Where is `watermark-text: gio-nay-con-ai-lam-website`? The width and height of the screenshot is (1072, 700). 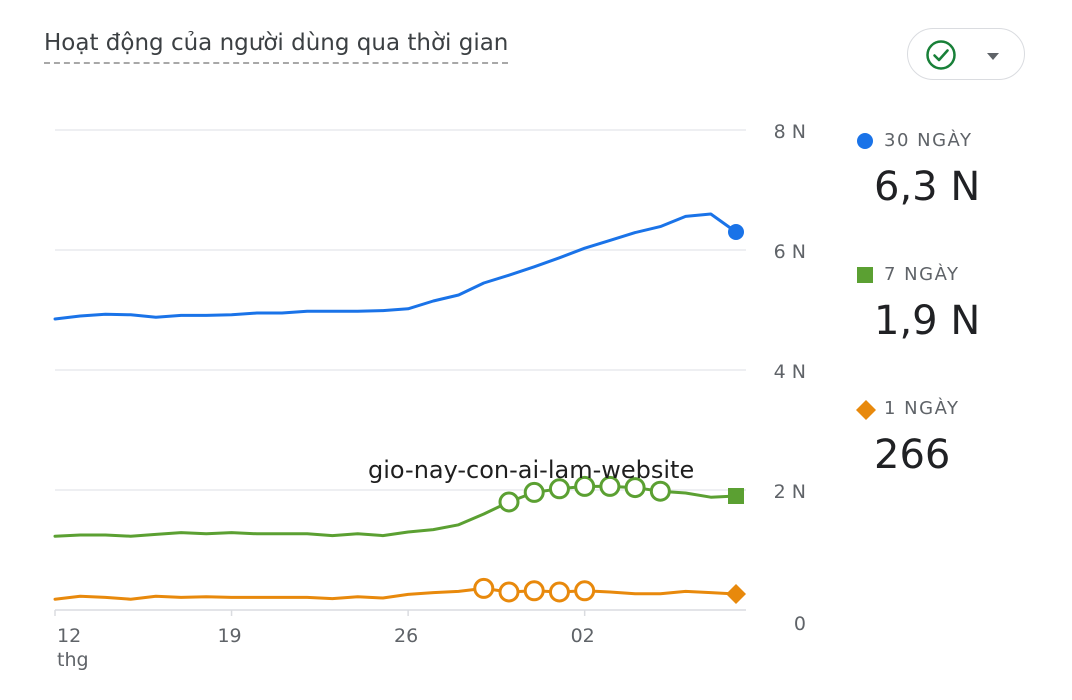
watermark-text: gio-nay-con-ai-lam-website is located at coordinates (531, 470).